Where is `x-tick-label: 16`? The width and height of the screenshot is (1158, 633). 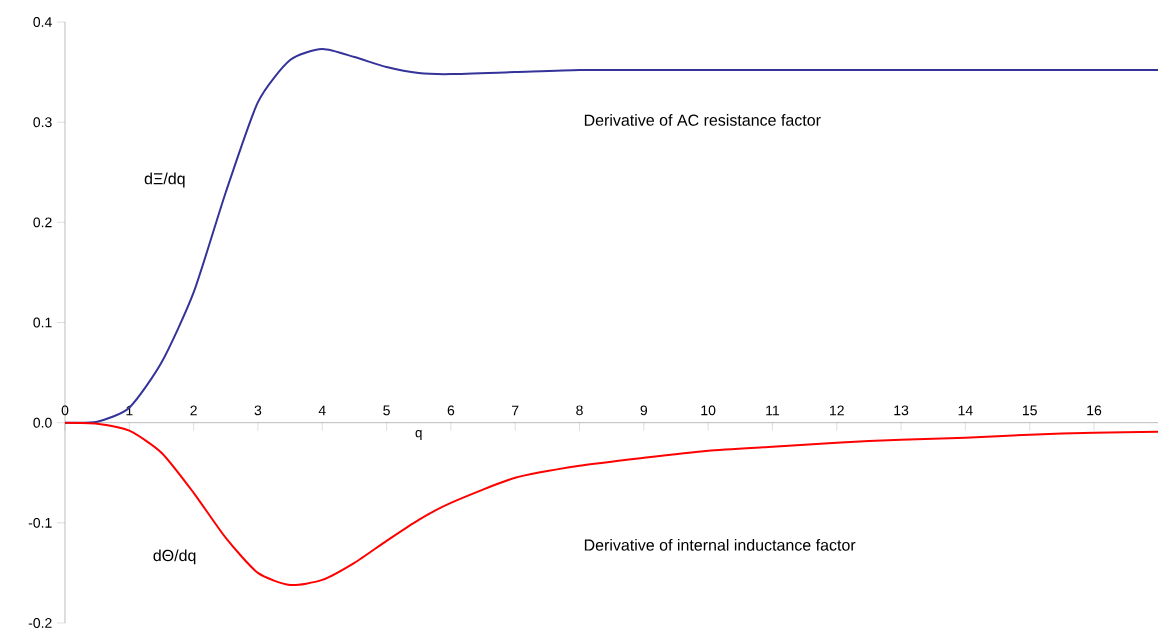 x-tick-label: 16 is located at coordinates (1094, 410).